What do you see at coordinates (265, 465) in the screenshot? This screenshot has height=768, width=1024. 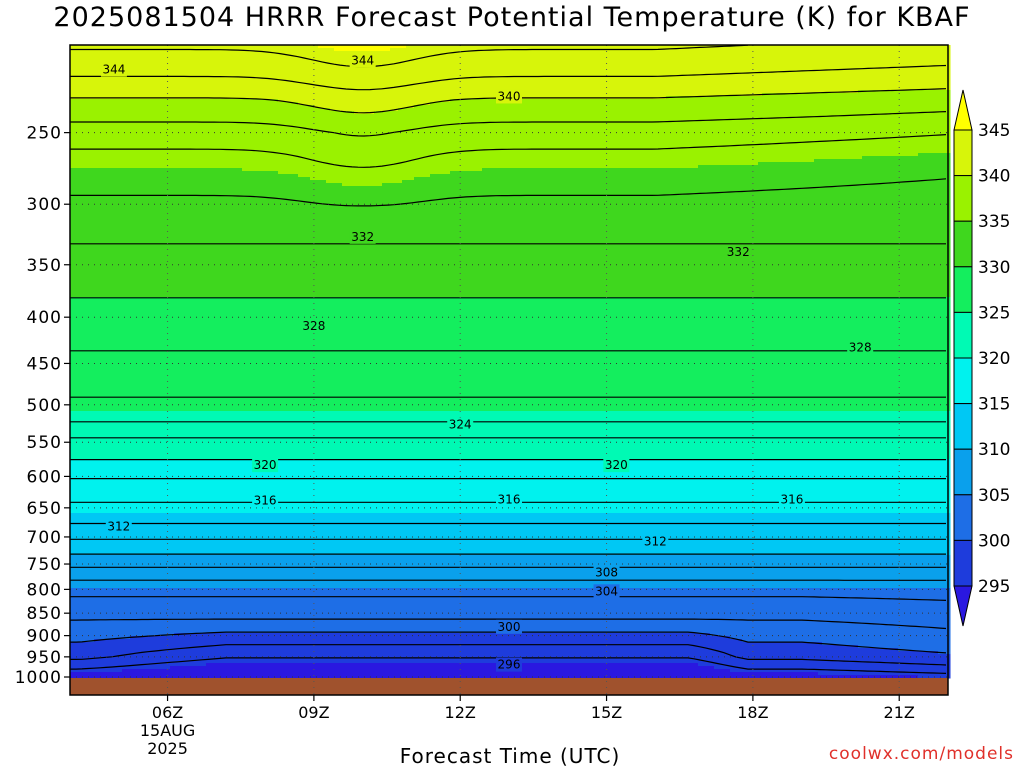 I see `contour-label: 320` at bounding box center [265, 465].